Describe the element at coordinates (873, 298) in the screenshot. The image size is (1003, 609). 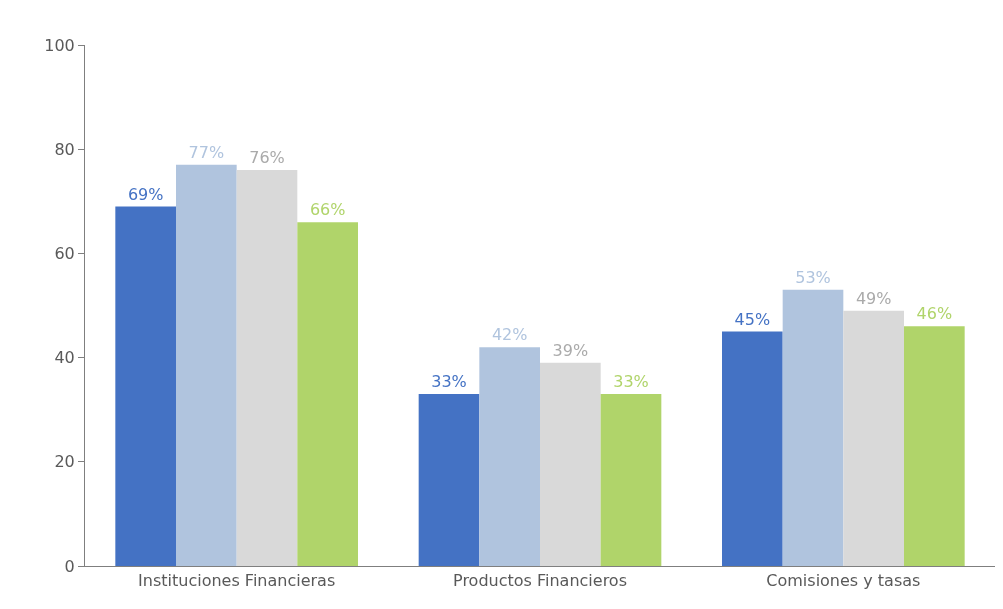
I see `data-label: 49%` at that location.